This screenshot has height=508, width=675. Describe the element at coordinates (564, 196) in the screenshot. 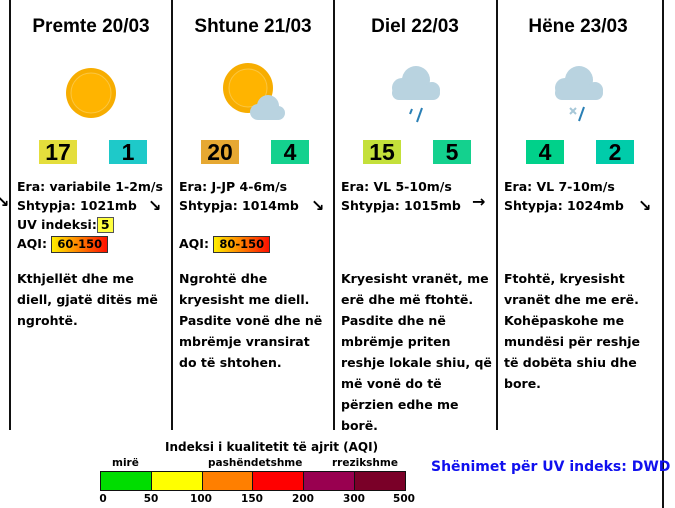

I see `day-info: Era: VL 7-10m/s Shtypja: 1024mb` at that location.